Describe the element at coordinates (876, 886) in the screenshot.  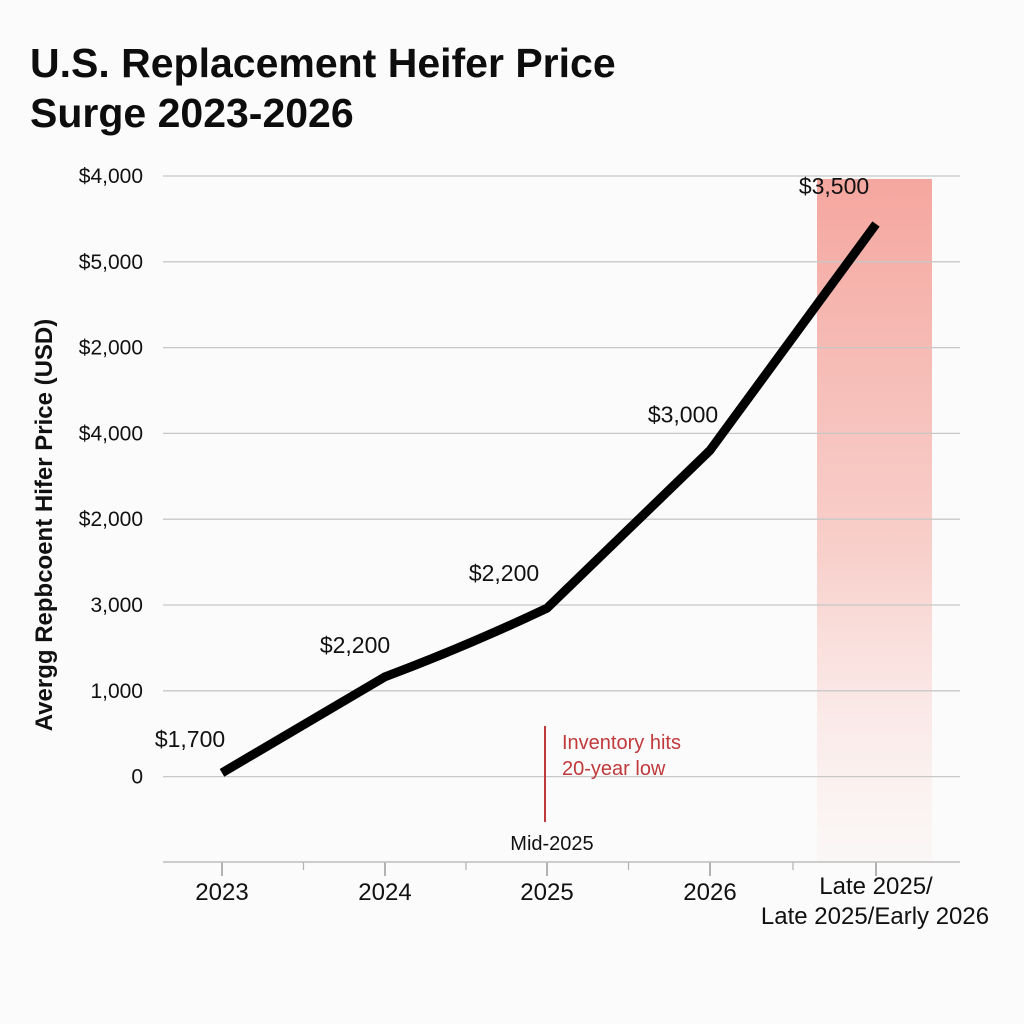
I see `x-tick-label: Late 2025/` at that location.